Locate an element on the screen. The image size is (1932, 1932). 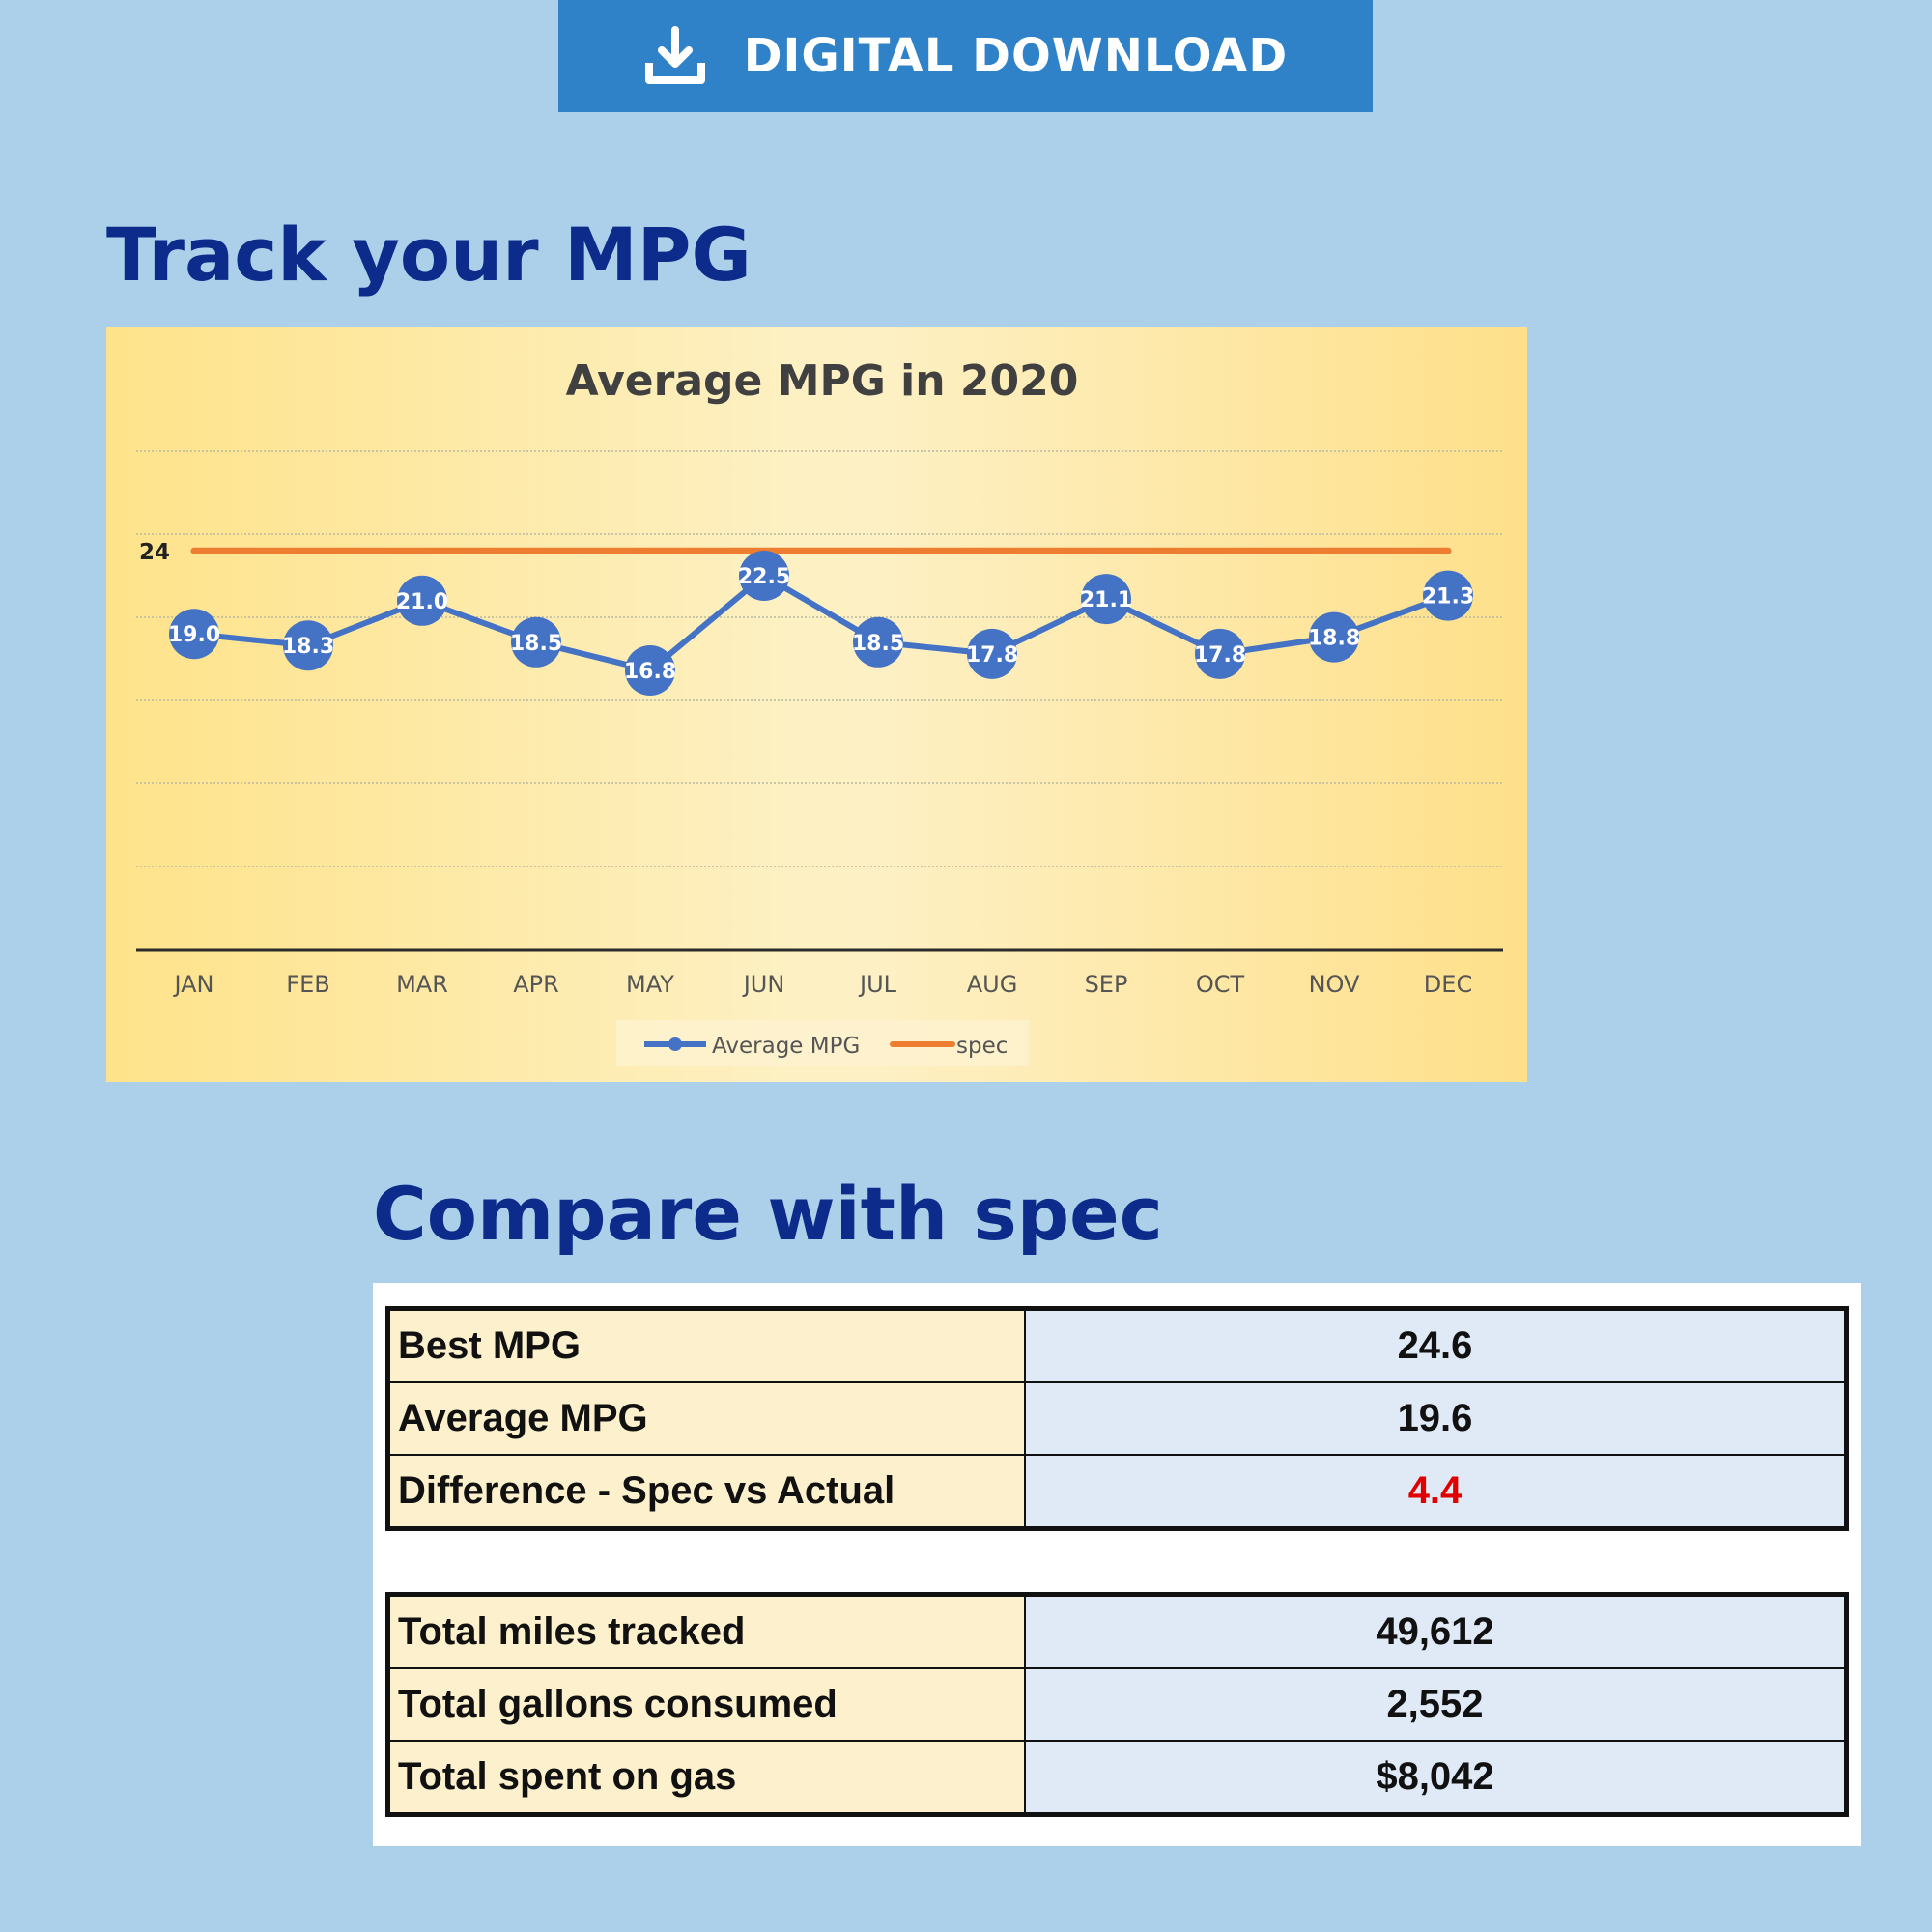
table-row: Total gallons consumed 2,552 is located at coordinates (1117, 1704).